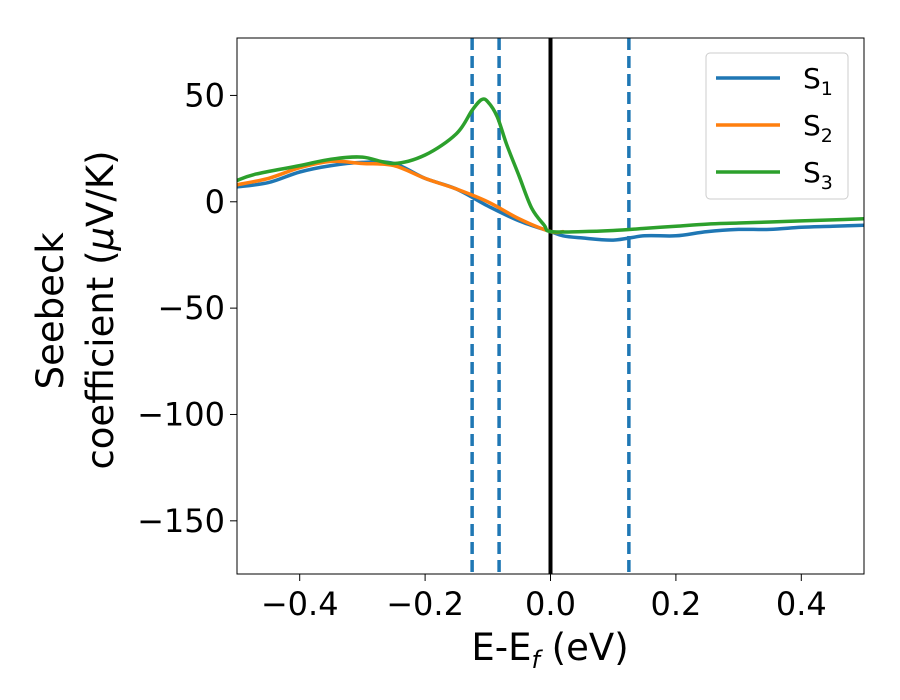 This screenshot has width=900, height=700. I want to click on series-lines, so click(550, 169).